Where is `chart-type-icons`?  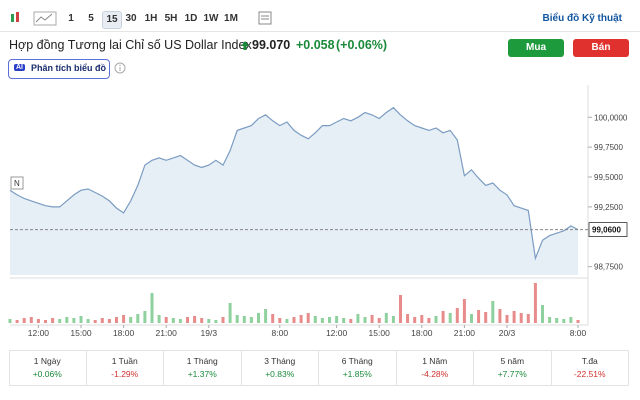
chart-type-icons is located at coordinates (33, 18).